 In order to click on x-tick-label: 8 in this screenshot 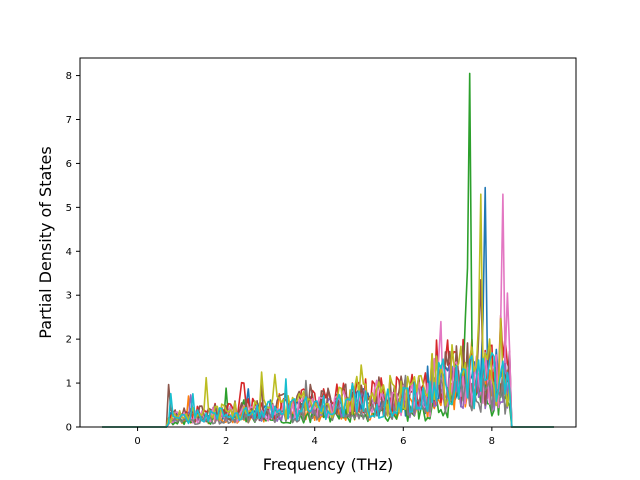, I will do `click(492, 441)`.